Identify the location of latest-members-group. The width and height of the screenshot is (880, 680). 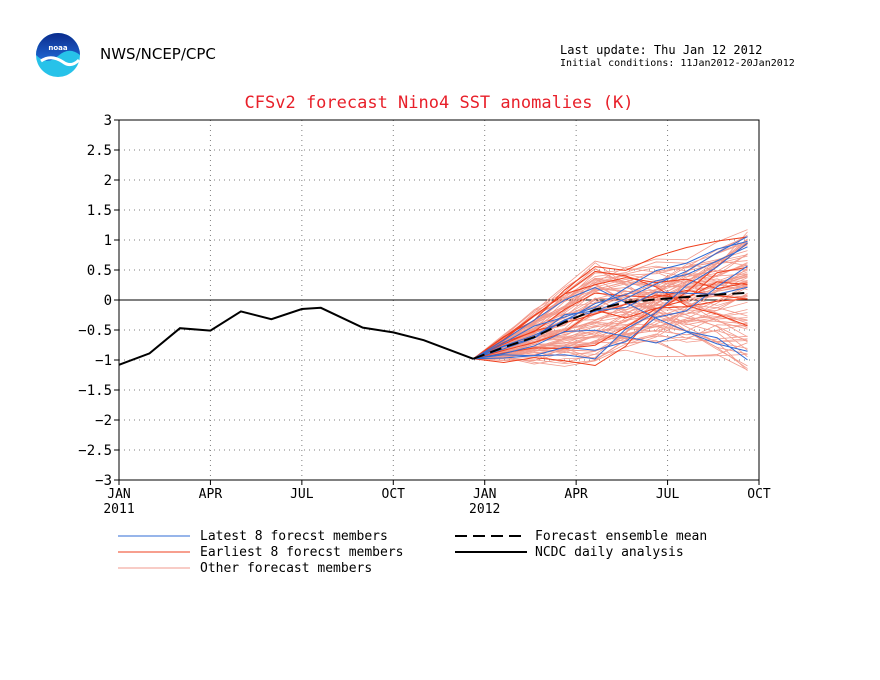
(610, 298).